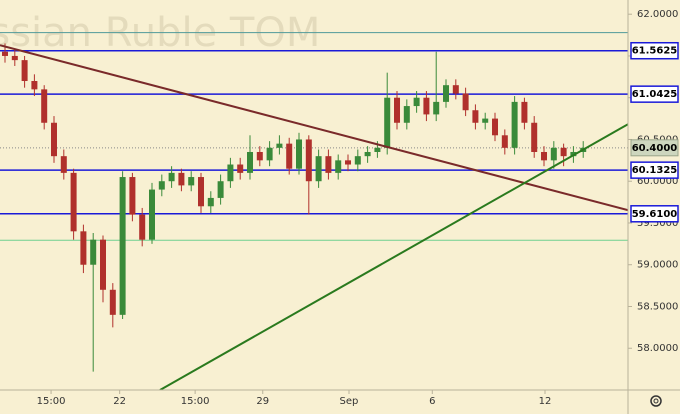  What do you see at coordinates (349, 401) in the screenshot?
I see `x-tick-label: Sep` at bounding box center [349, 401].